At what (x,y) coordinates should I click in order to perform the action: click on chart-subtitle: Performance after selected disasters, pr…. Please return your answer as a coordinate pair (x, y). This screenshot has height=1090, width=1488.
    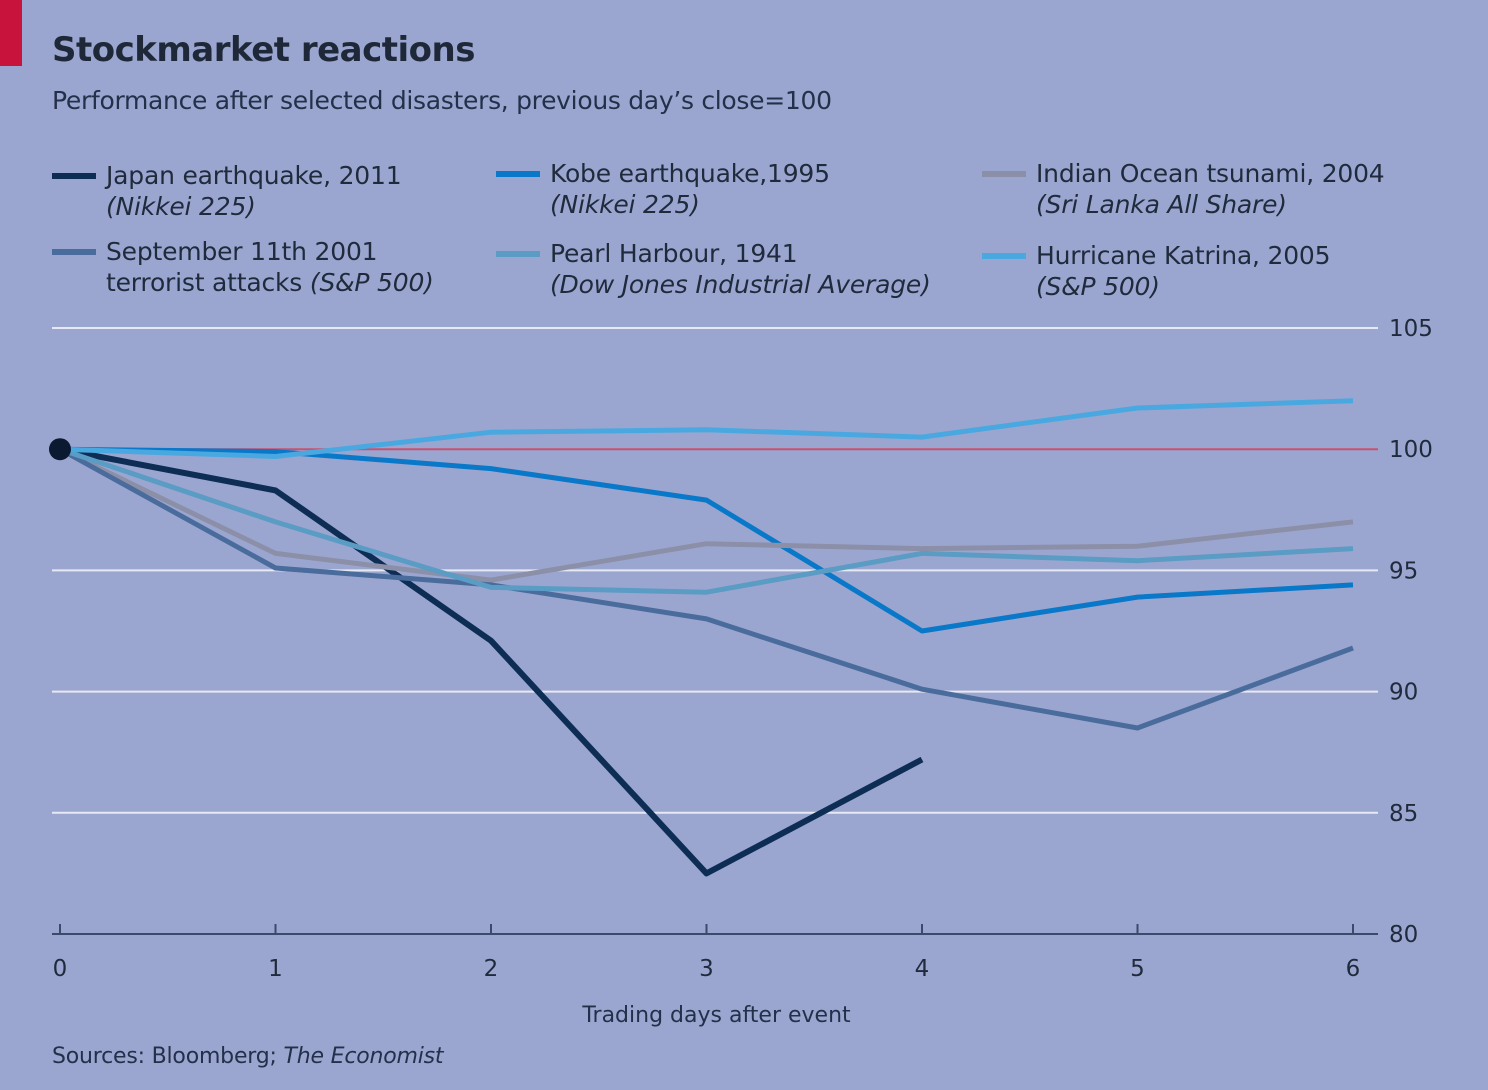
    Looking at the image, I should click on (442, 100).